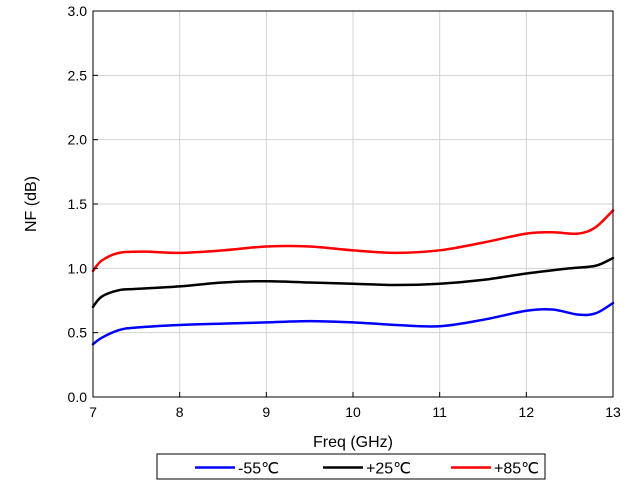  I want to click on y-tick-label: 0.5, so click(78, 333).